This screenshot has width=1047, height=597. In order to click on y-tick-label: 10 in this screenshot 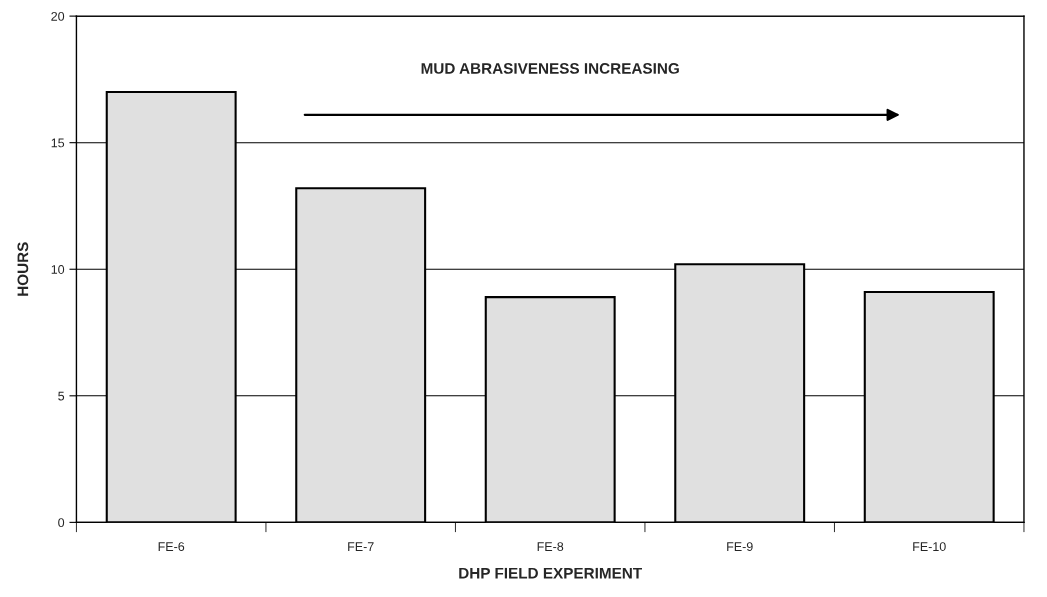, I will do `click(58, 269)`.